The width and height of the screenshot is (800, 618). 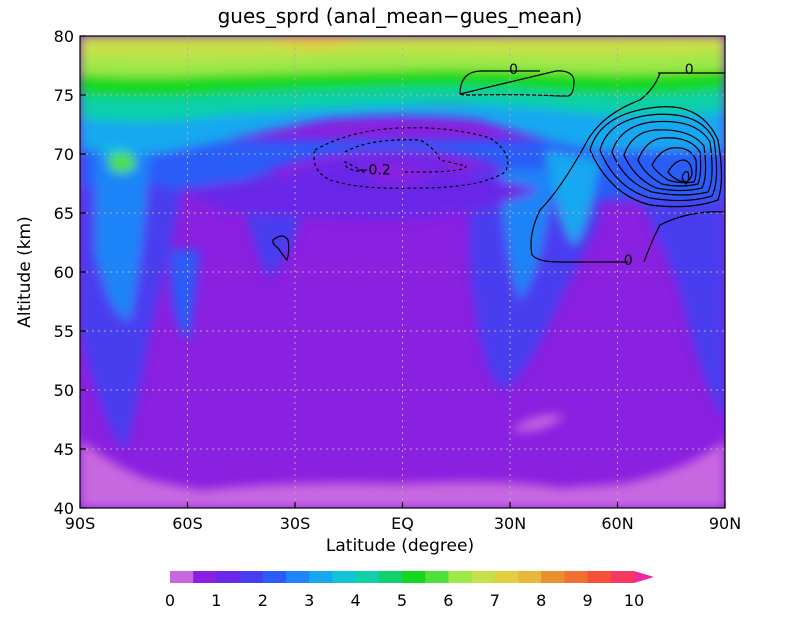 I want to click on x-tick-label: 90N, so click(x=725, y=523).